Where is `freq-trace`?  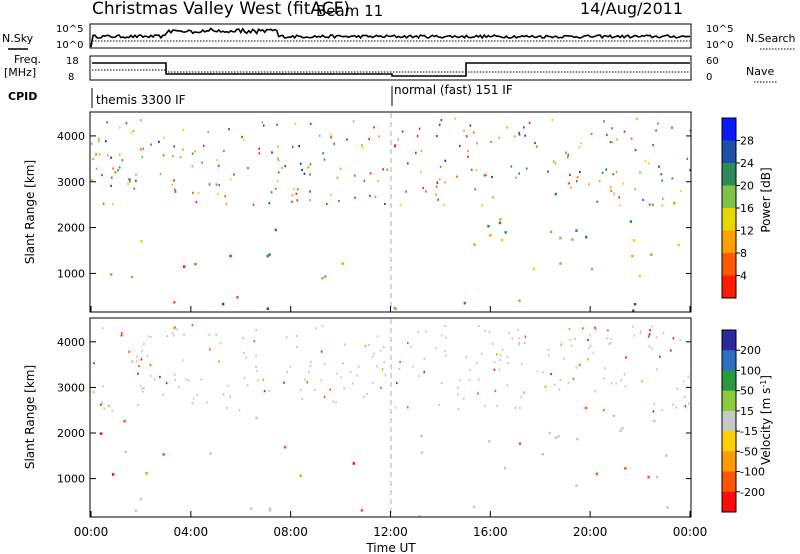 freq-trace is located at coordinates (391, 69).